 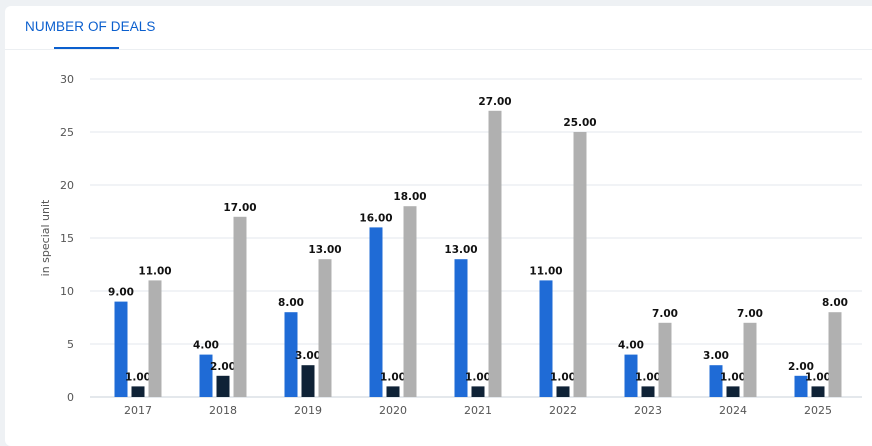 What do you see at coordinates (648, 410) in the screenshot?
I see `x-tick-label: 2023` at bounding box center [648, 410].